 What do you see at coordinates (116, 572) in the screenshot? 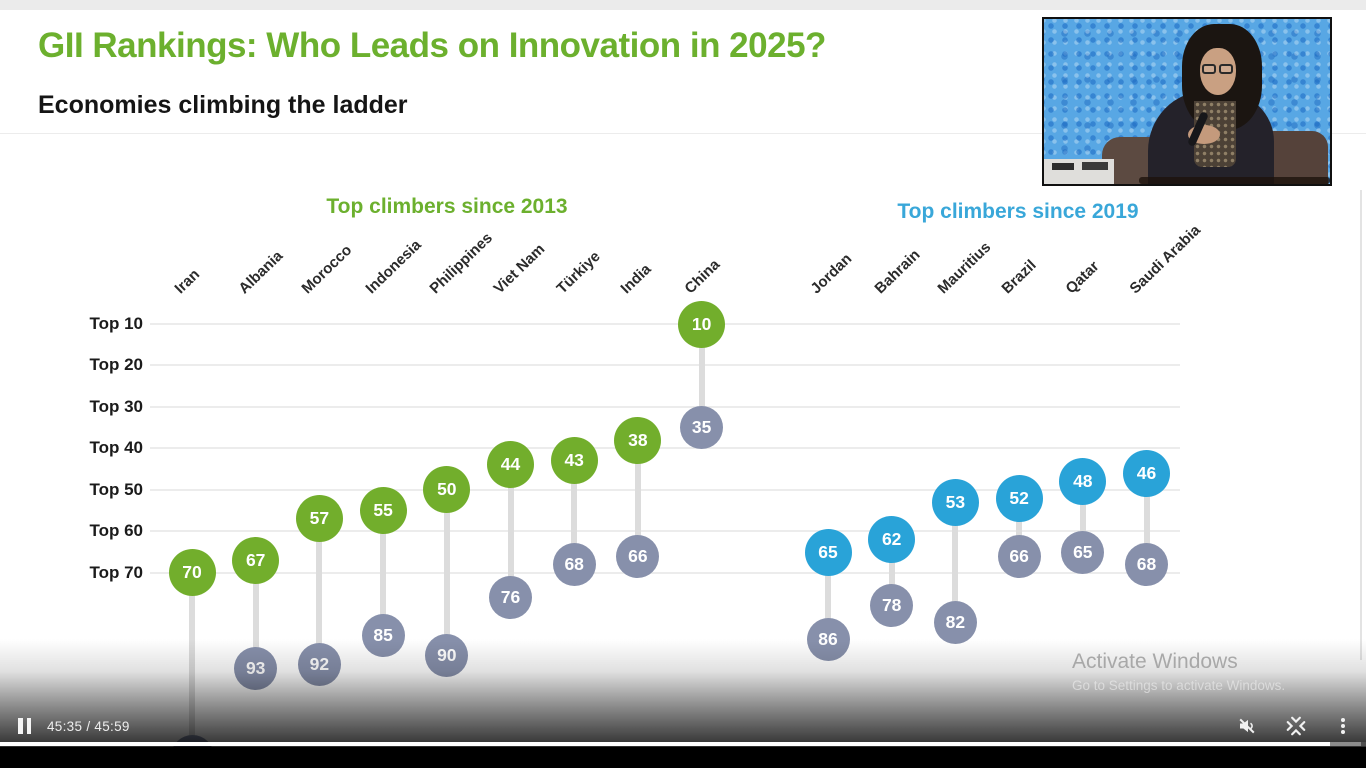
I see `y-axis-tick-label: Top 70` at bounding box center [116, 572].